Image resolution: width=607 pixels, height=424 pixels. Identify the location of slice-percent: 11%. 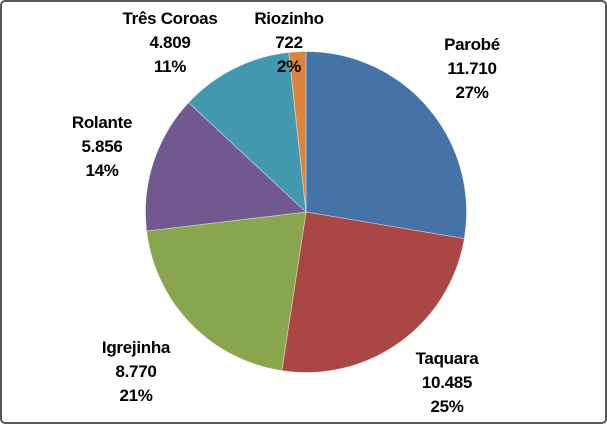
(170, 66).